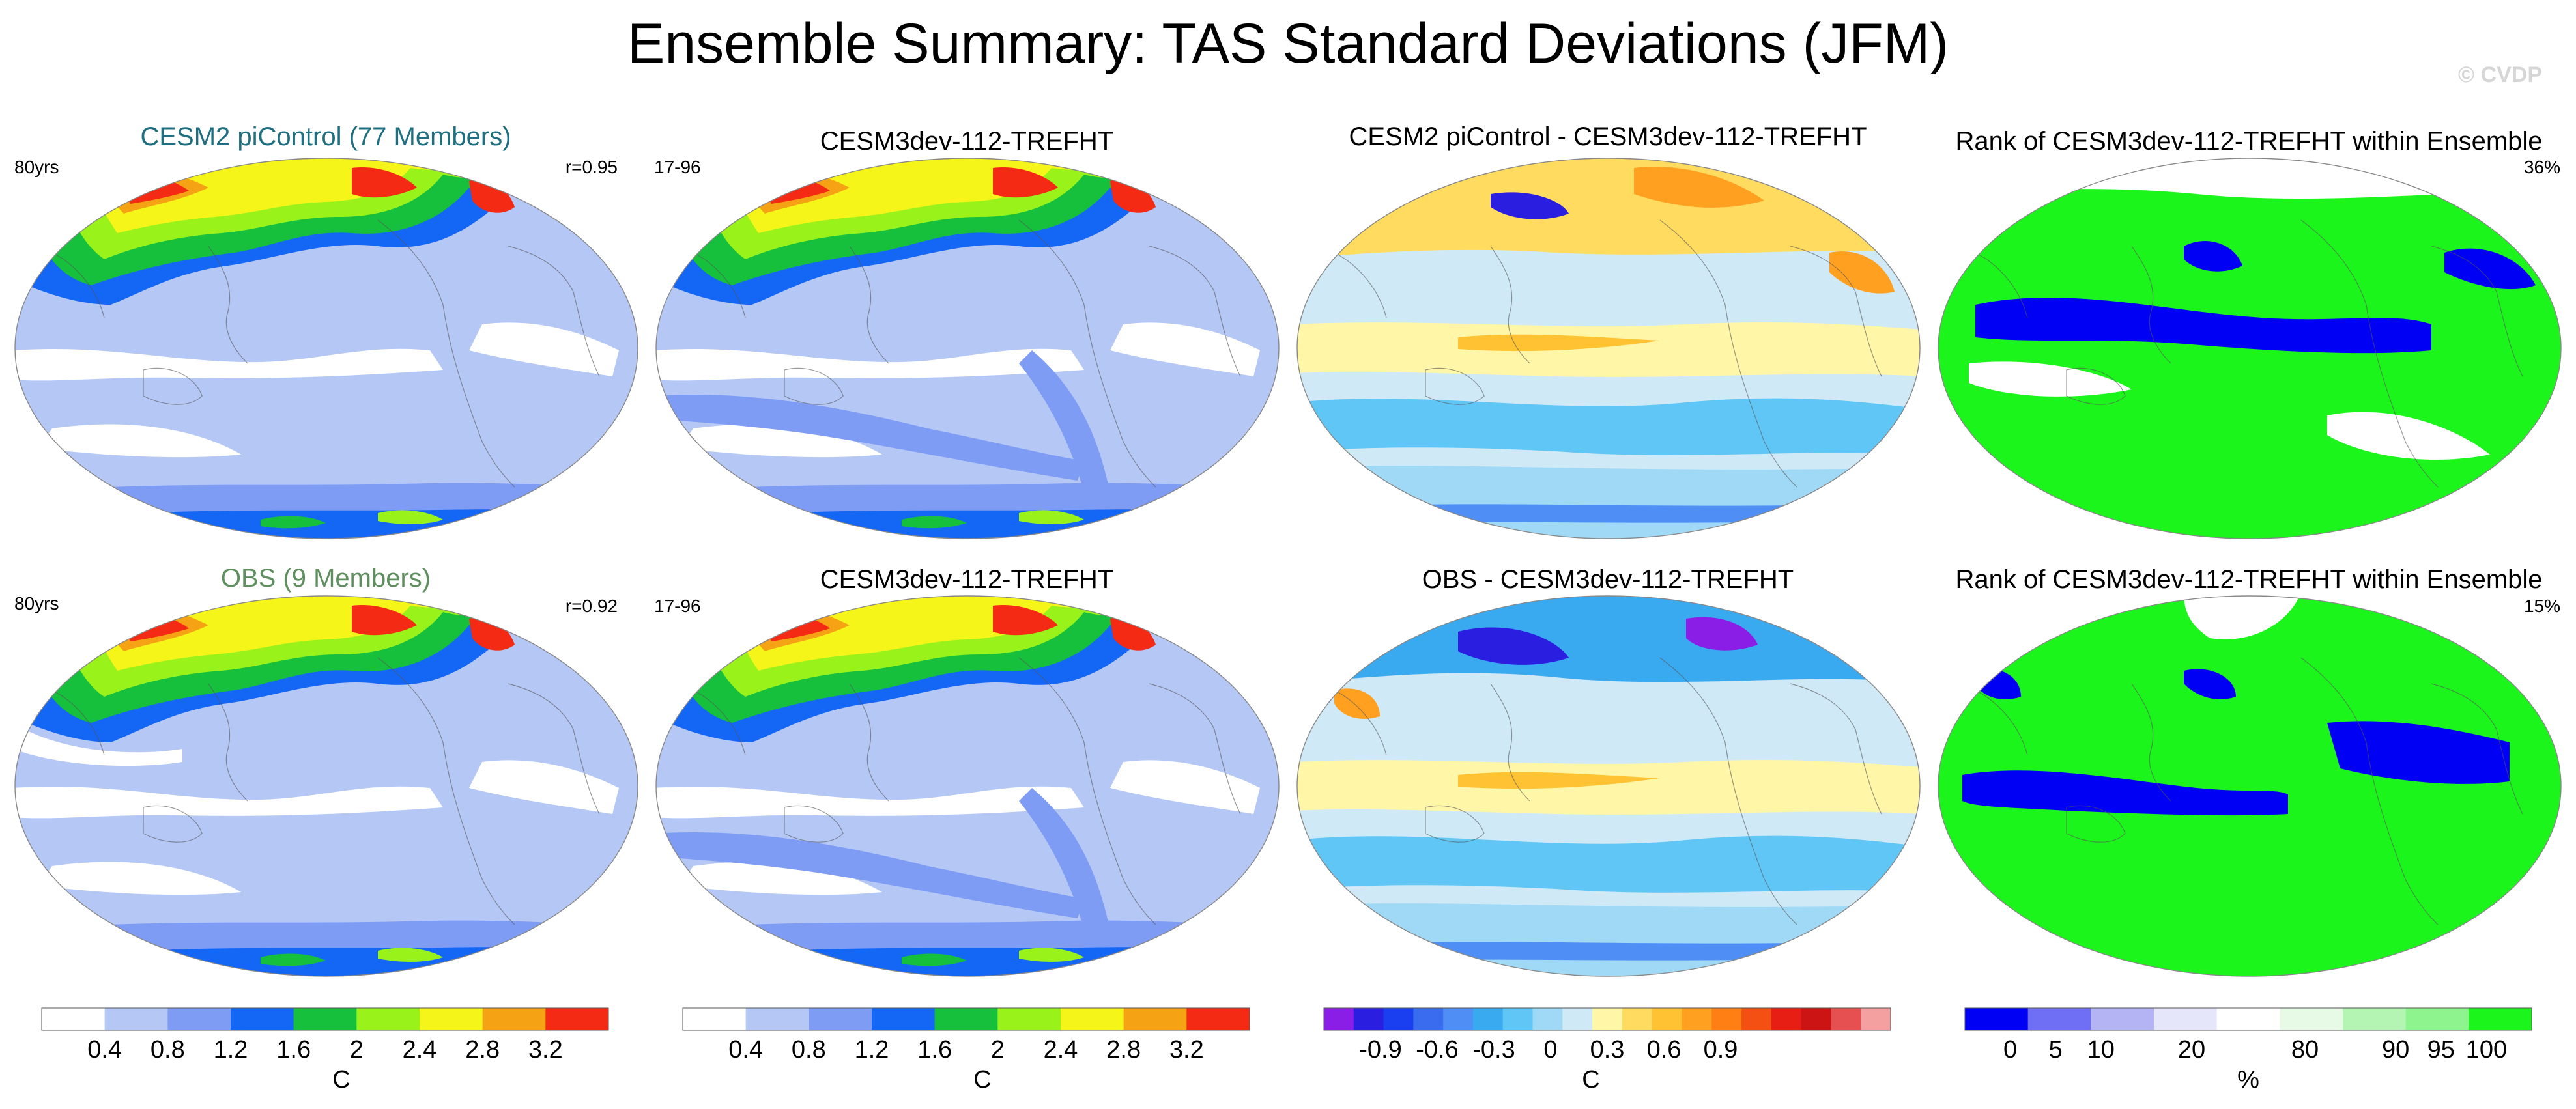  I want to click on panel-6-title: CESM3dev-112-TREFHT, so click(967, 580).